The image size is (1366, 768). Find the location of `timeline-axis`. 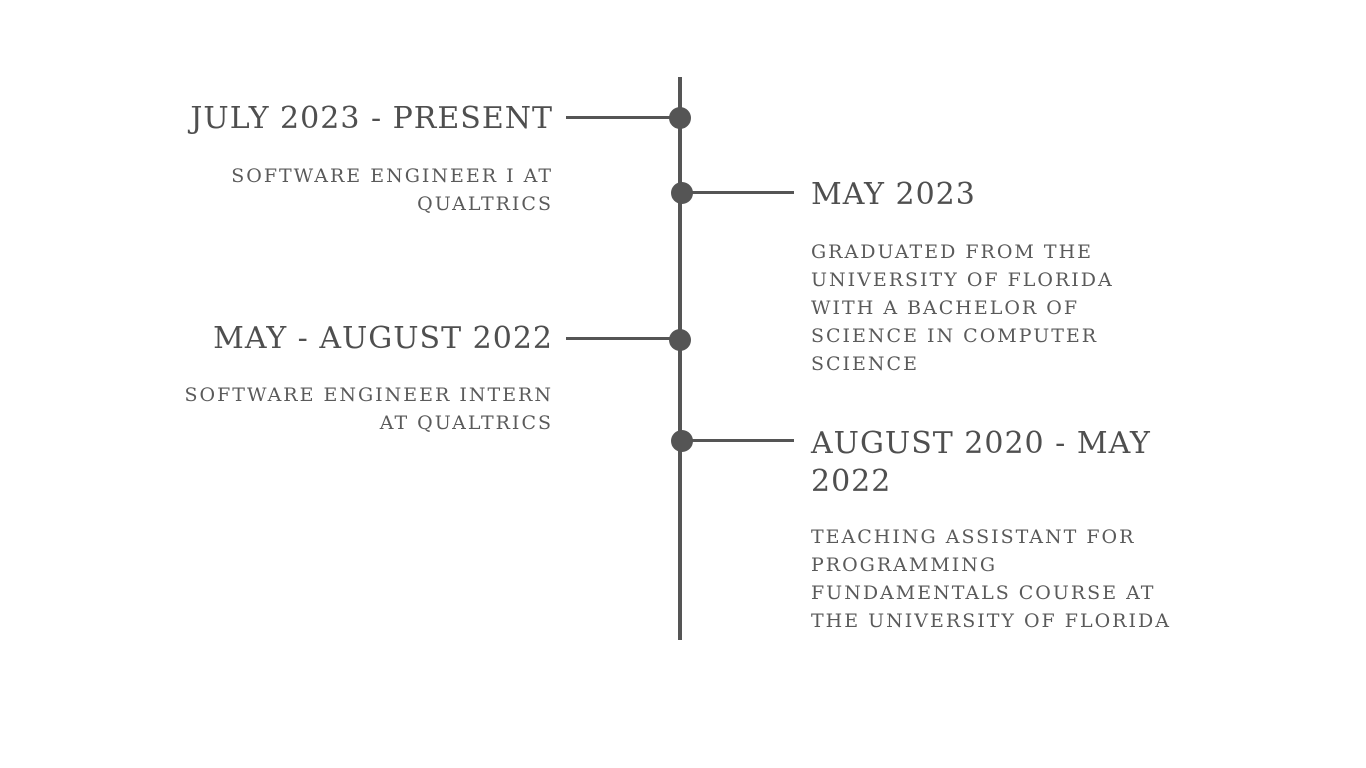

timeline-axis is located at coordinates (680, 358).